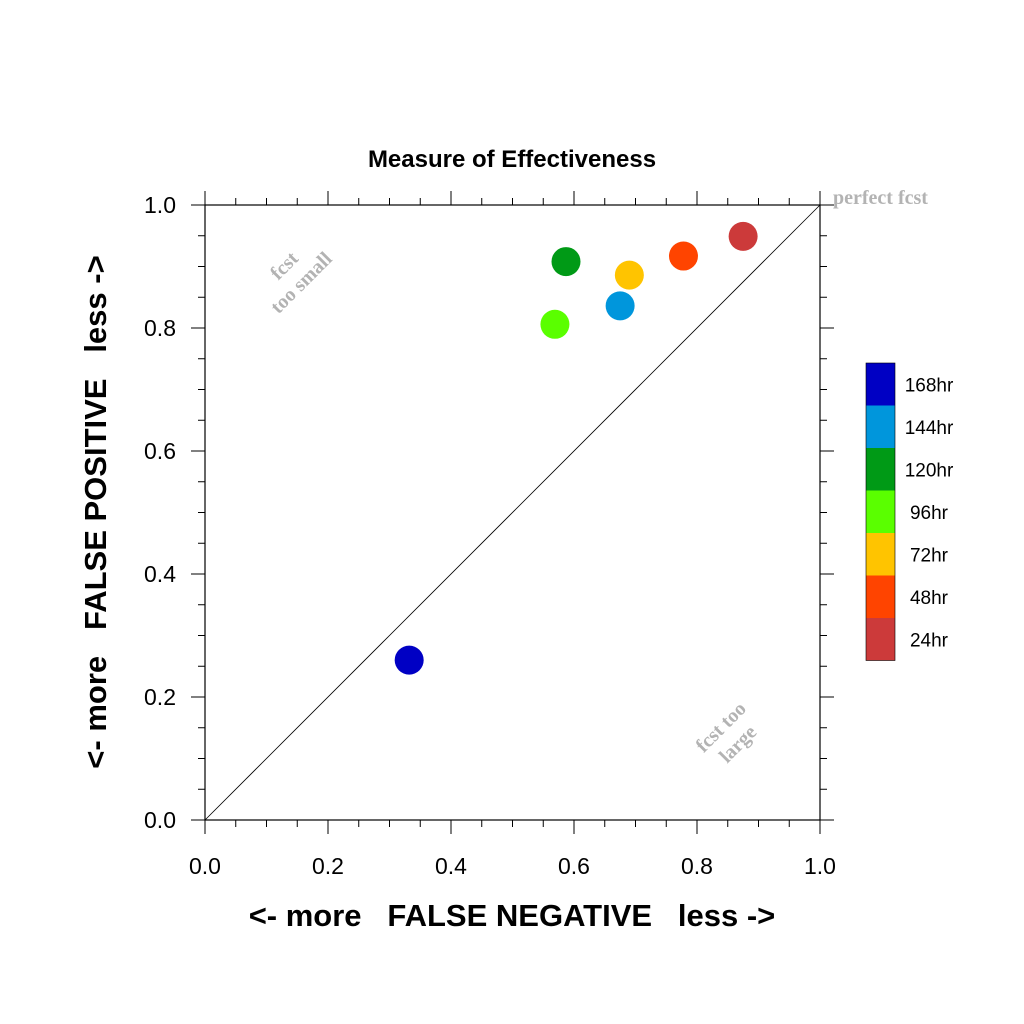 This screenshot has width=1024, height=1024. I want to click on x-tick-label: 0.4, so click(451, 866).